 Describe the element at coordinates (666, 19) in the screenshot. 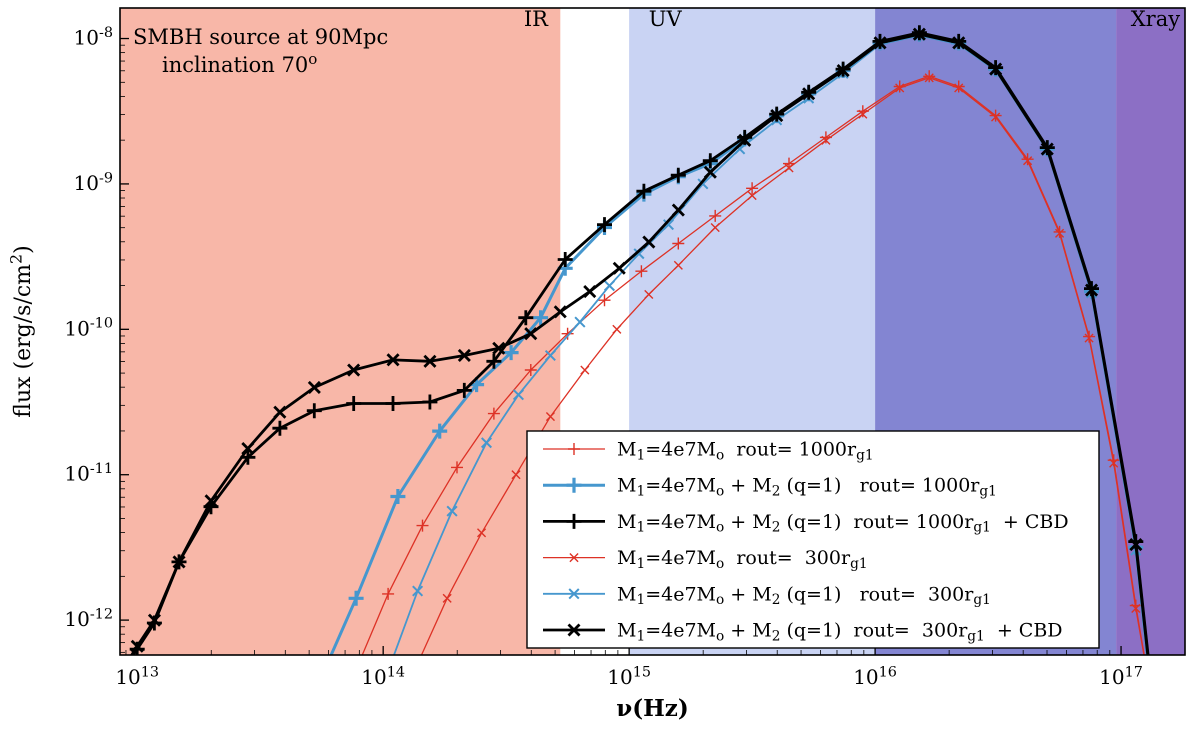

I see `uv-band-label: UV` at that location.